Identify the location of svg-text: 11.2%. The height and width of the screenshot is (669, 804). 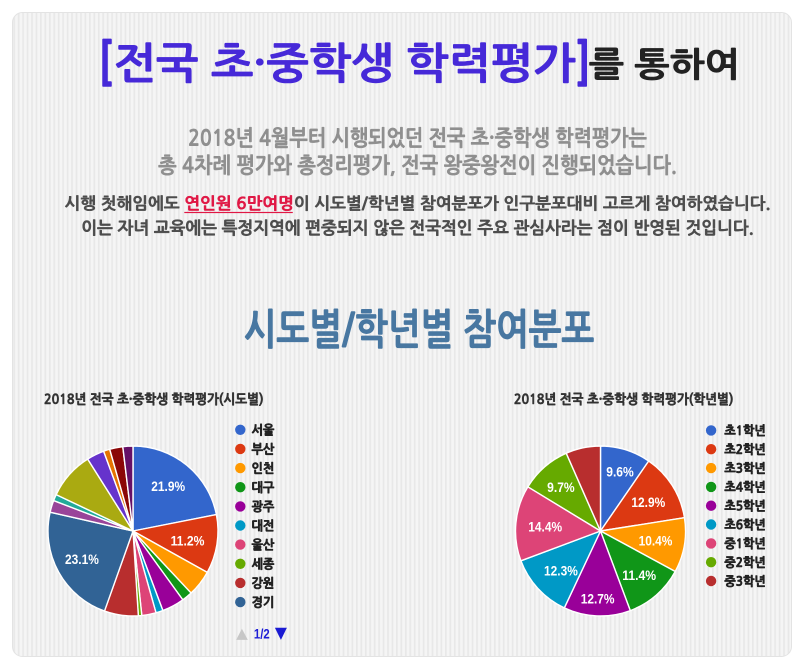
(188, 542).